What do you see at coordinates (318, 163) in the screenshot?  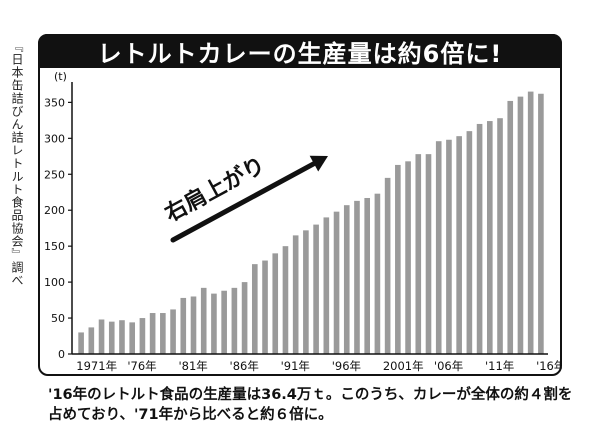 I see `trend-arrow-head` at bounding box center [318, 163].